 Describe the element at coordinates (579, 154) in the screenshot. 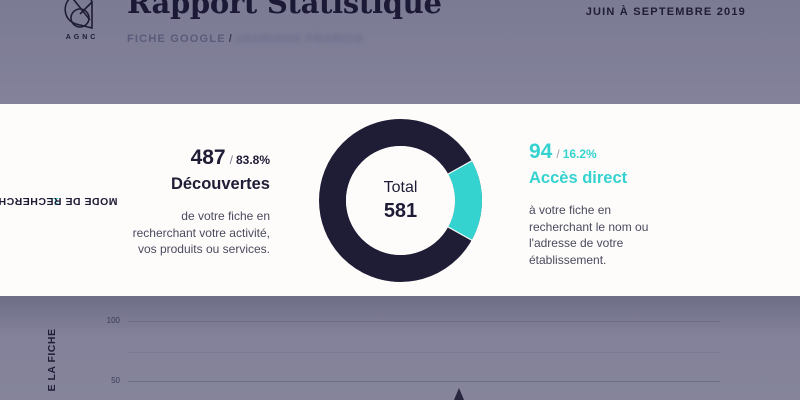

I see `direct-percent: 16.2%` at that location.